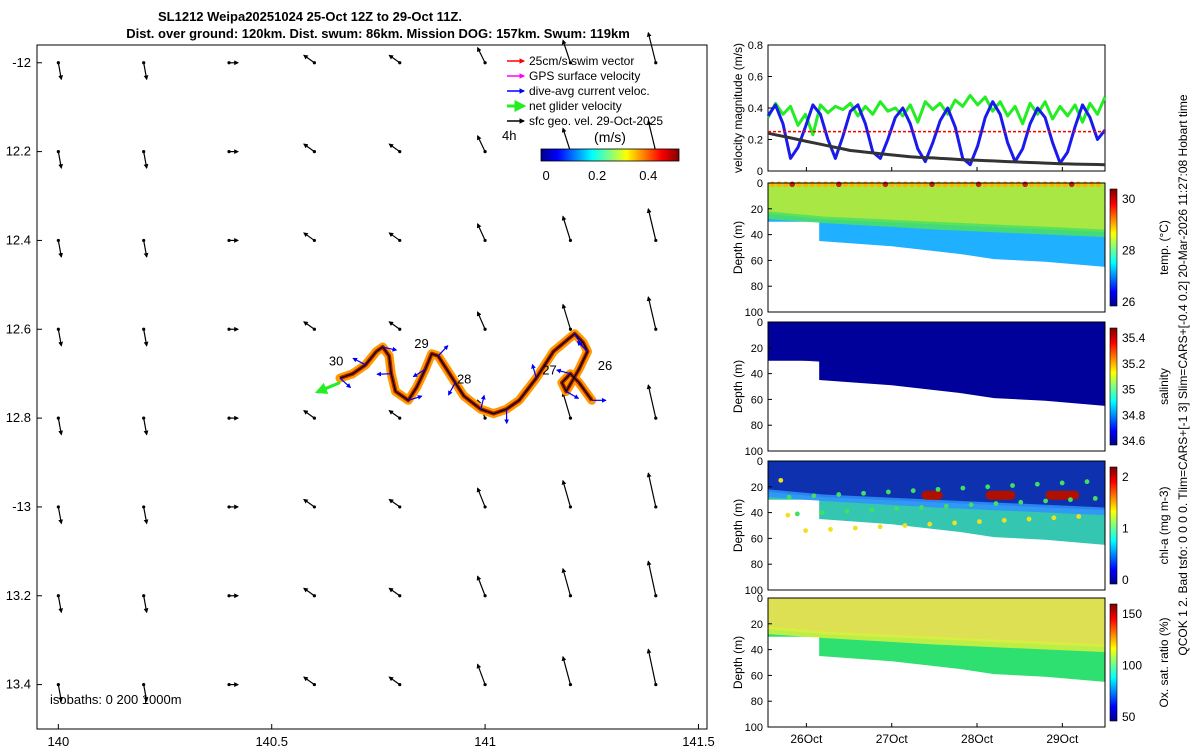 This screenshot has height=750, width=1200. I want to click on map-ytick-label: 12.2, so click(18, 151).